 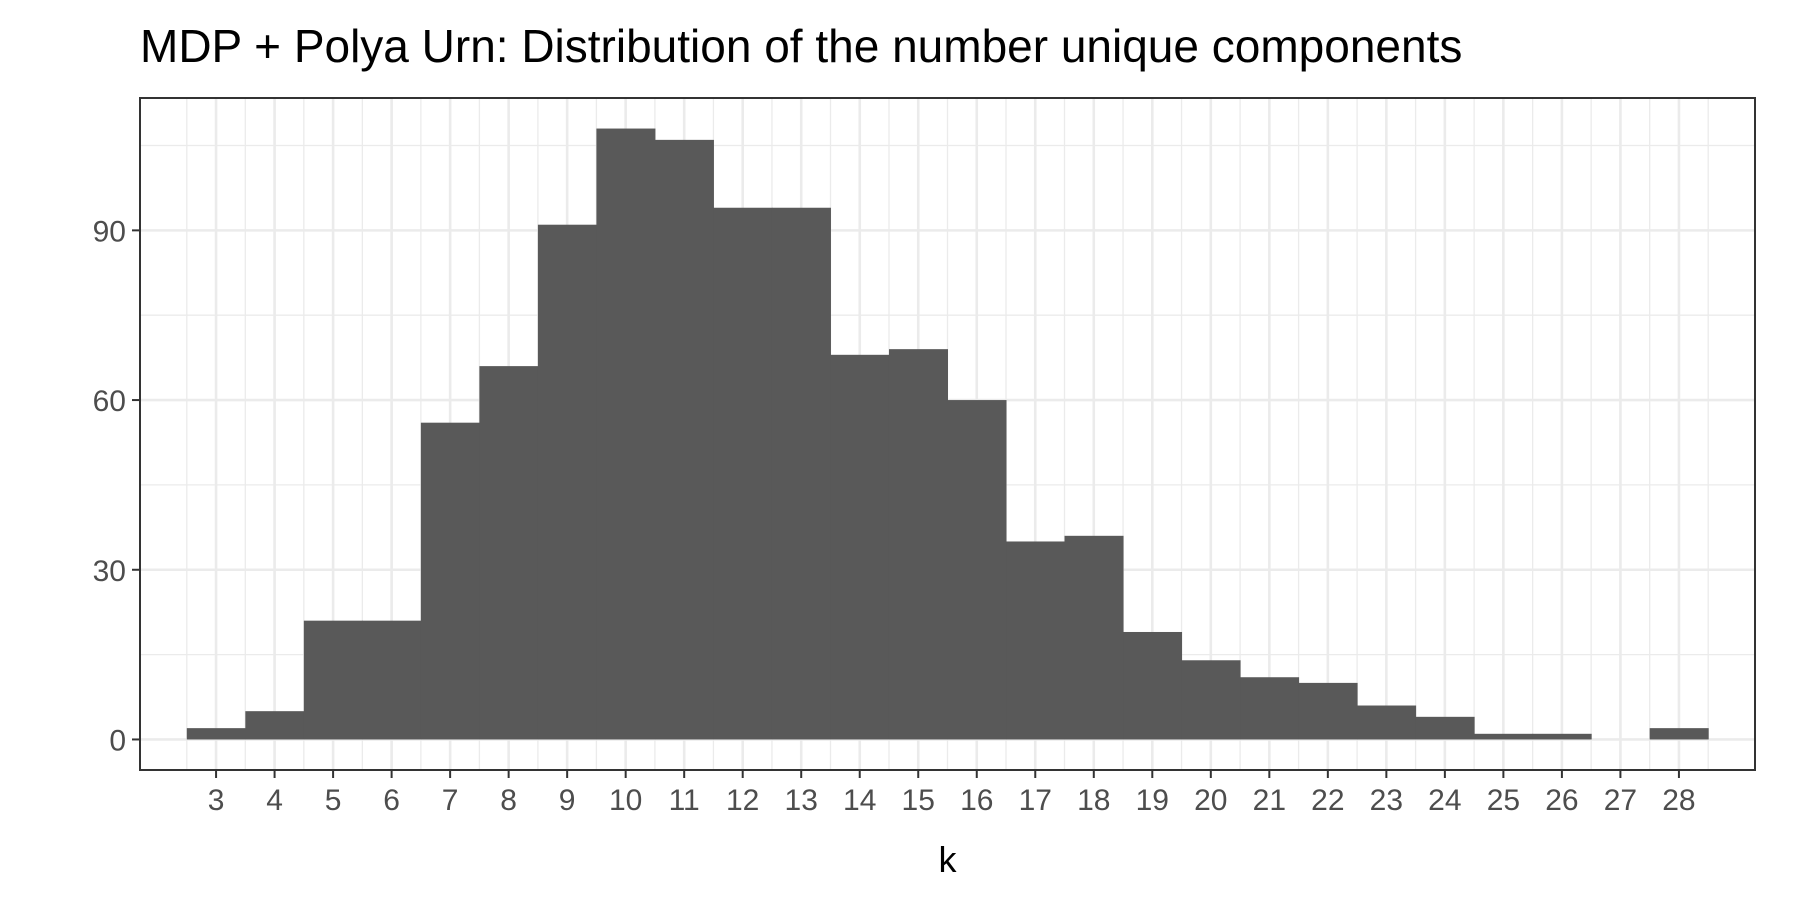 I want to click on x-tick-label-13: 13, so click(x=801, y=800).